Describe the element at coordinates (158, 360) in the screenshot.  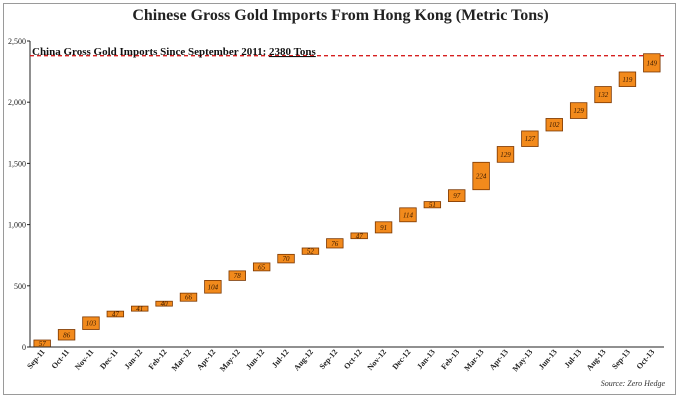
I see `x-tick-label: Feb-12` at that location.